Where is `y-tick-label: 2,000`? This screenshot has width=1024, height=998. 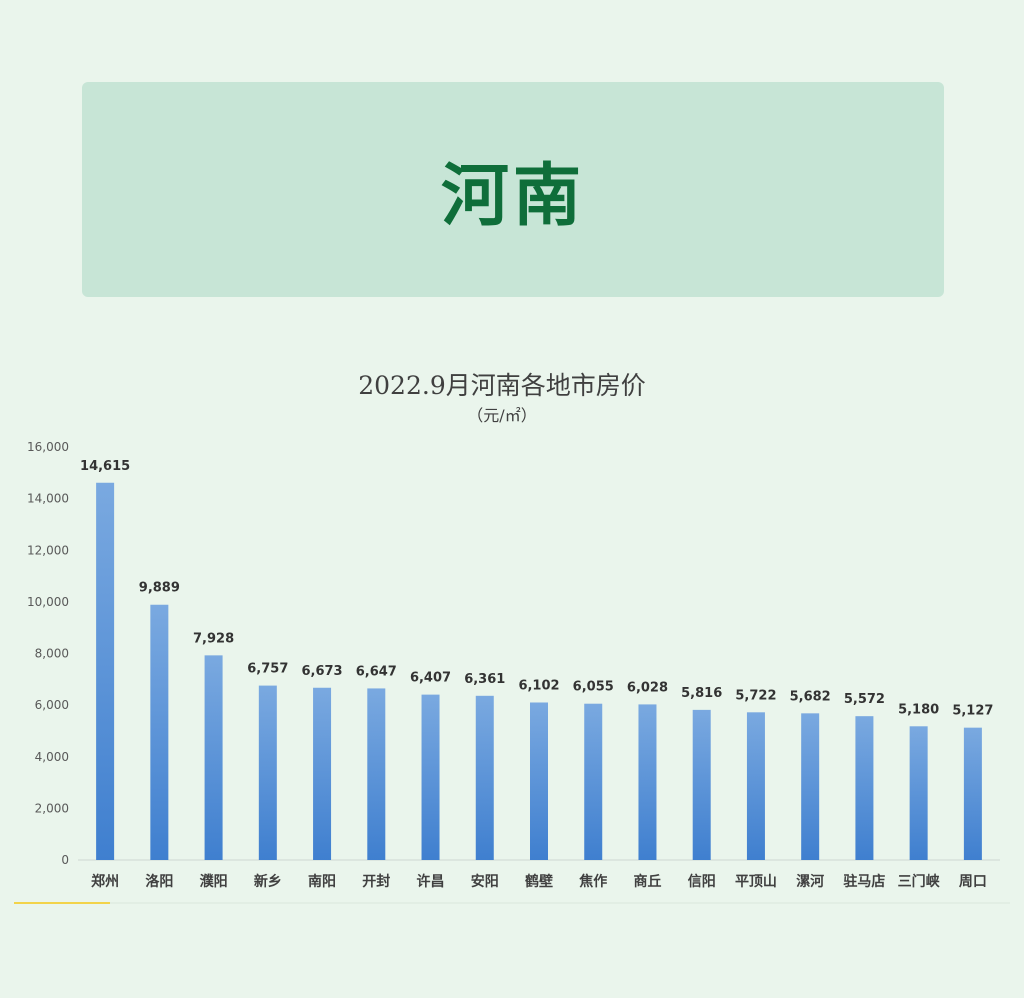
y-tick-label: 2,000 is located at coordinates (52, 808).